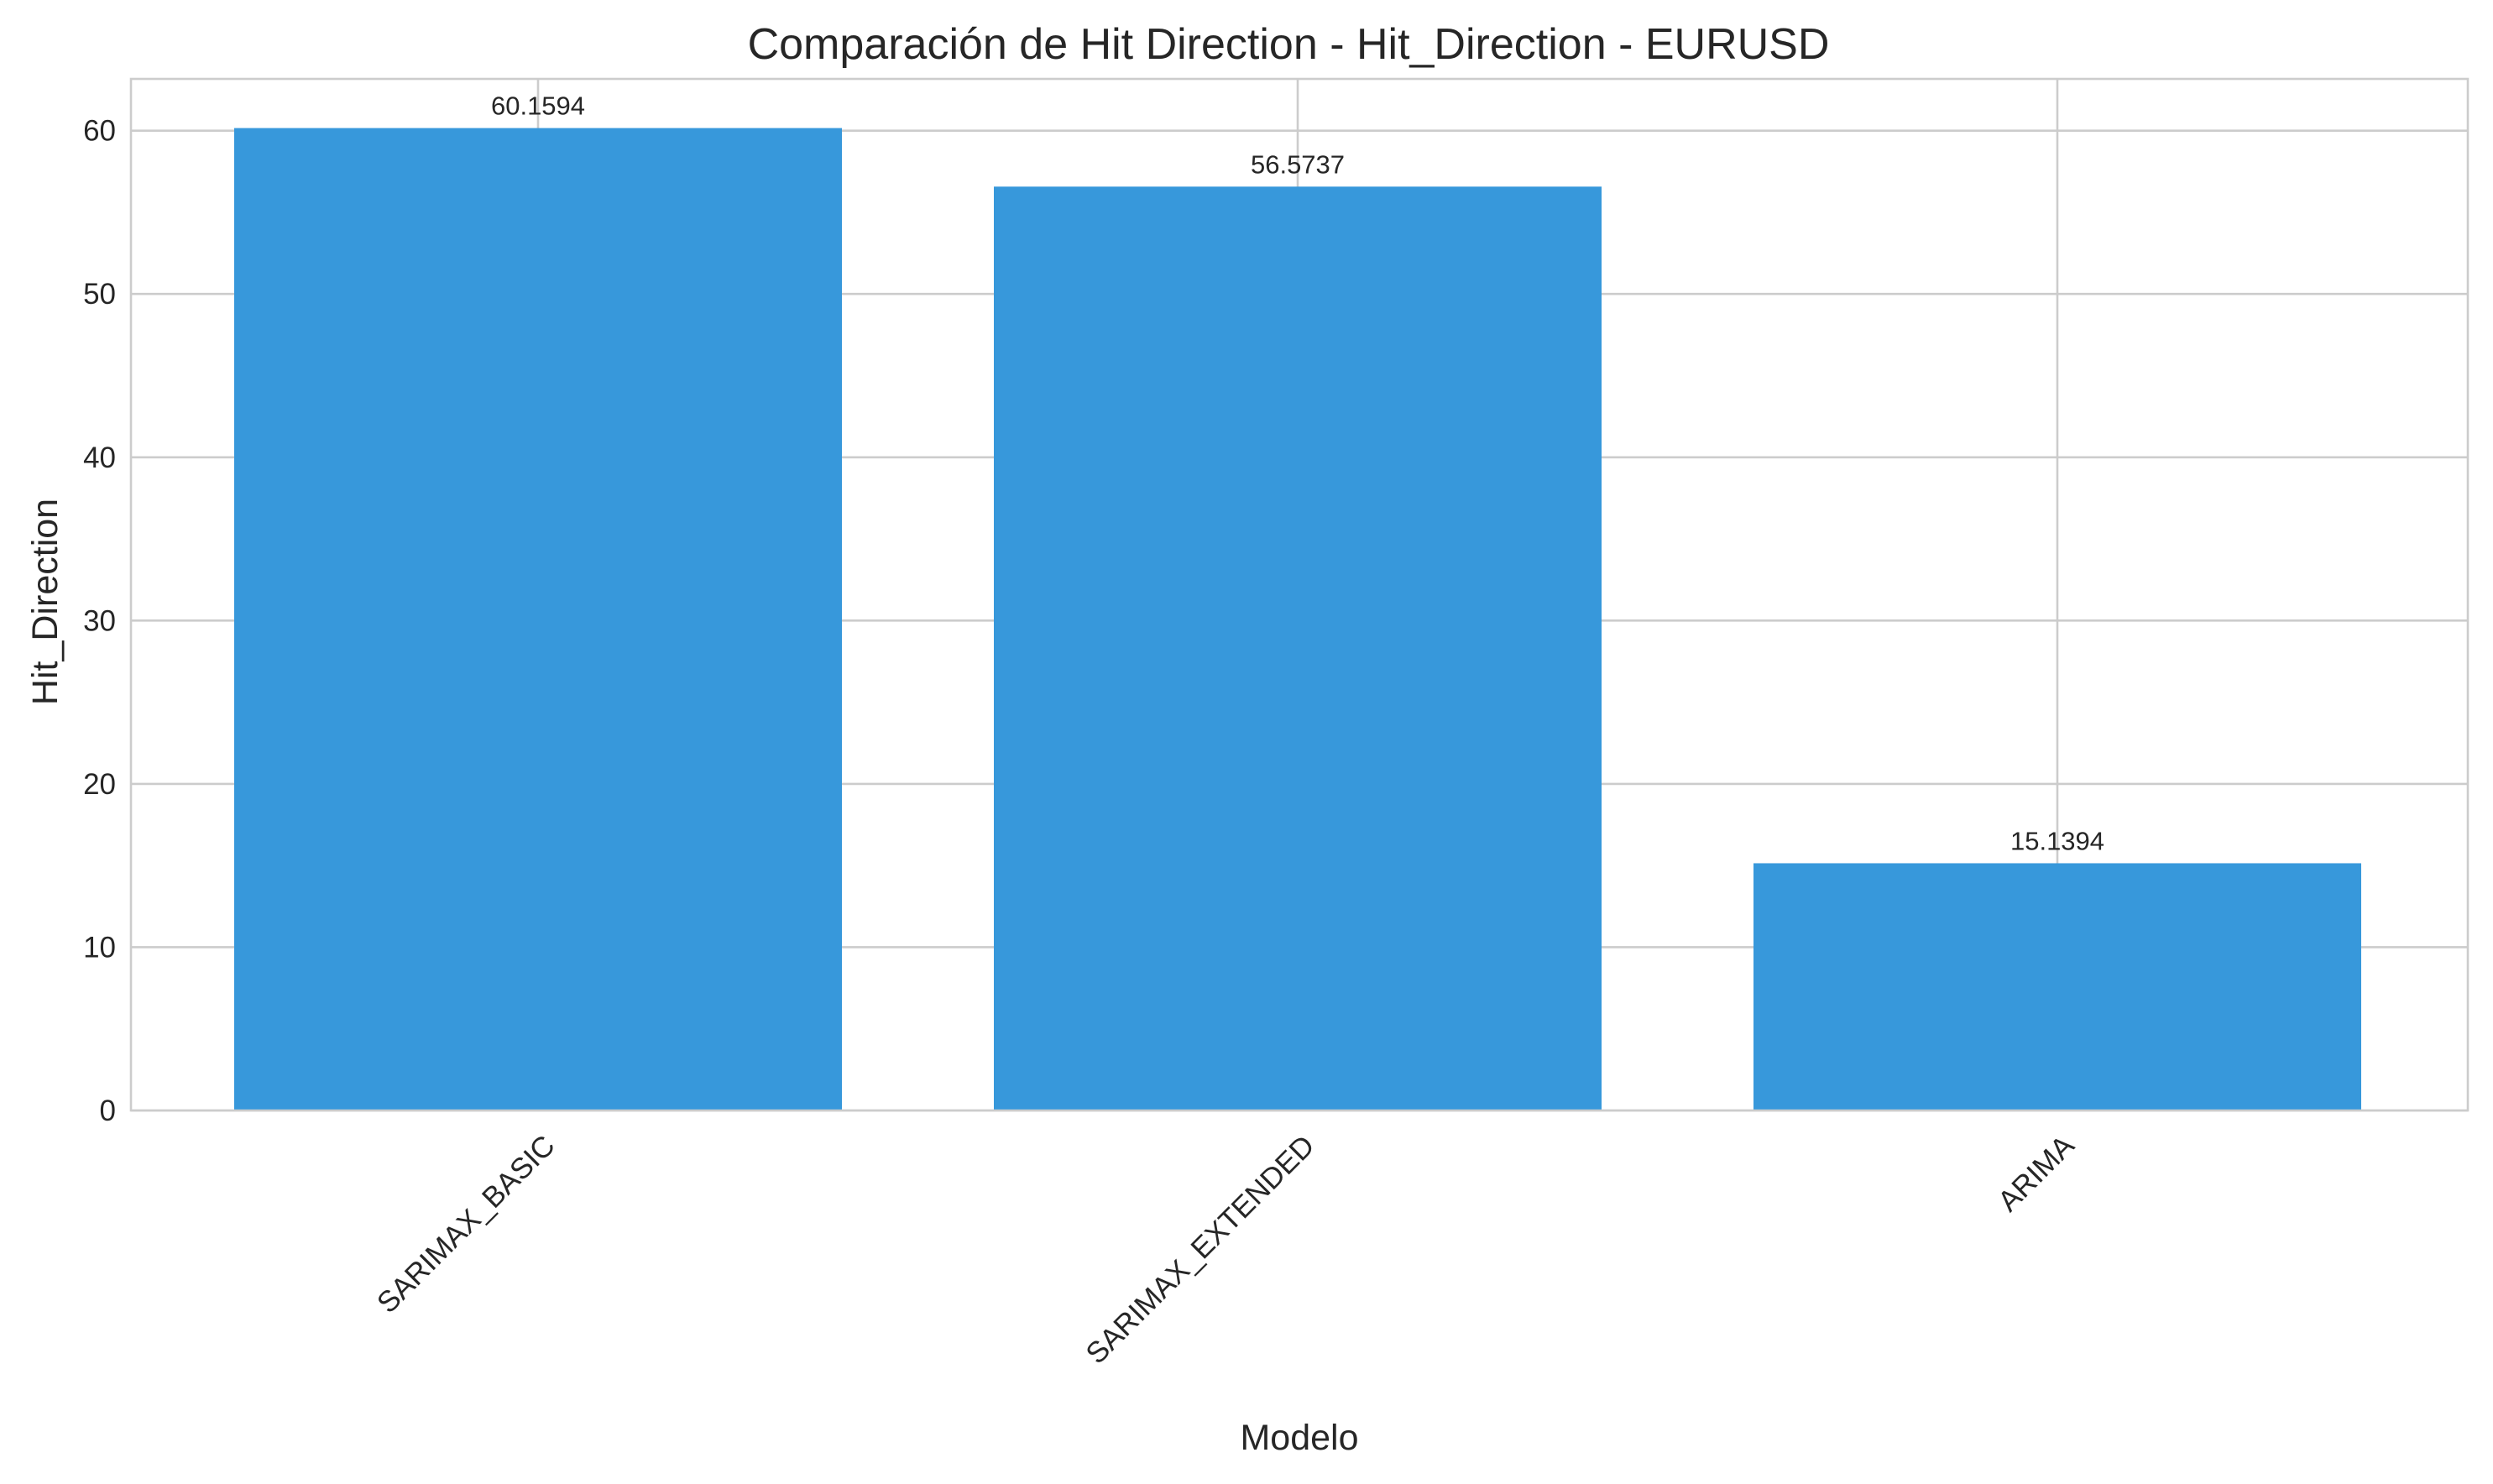 The width and height of the screenshot is (2493, 1484). I want to click on bar-value-label: 15.1394, so click(2057, 840).